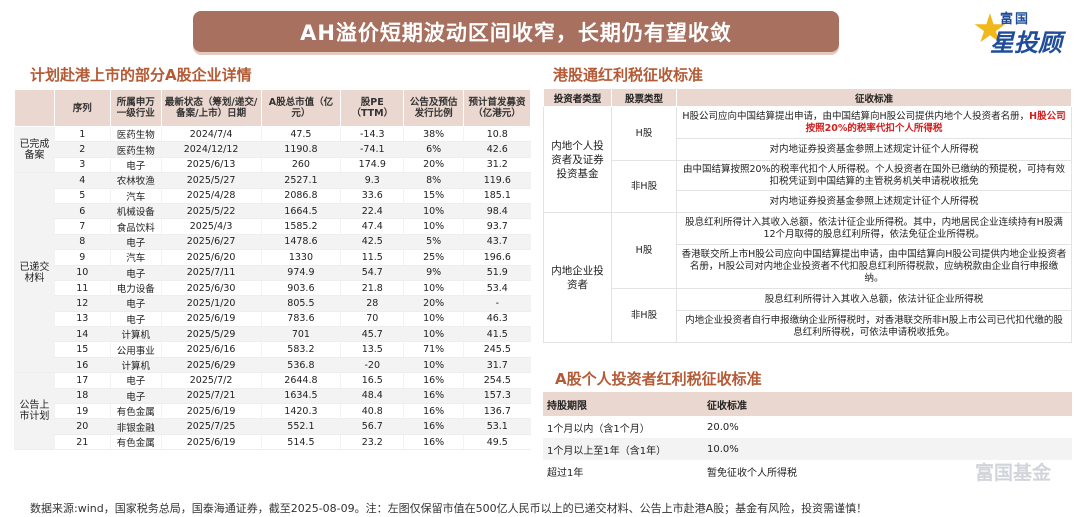 This screenshot has width=1080, height=517. What do you see at coordinates (372, 108) in the screenshot?
I see `left-header-5: 股PE（TTM）` at bounding box center [372, 108].